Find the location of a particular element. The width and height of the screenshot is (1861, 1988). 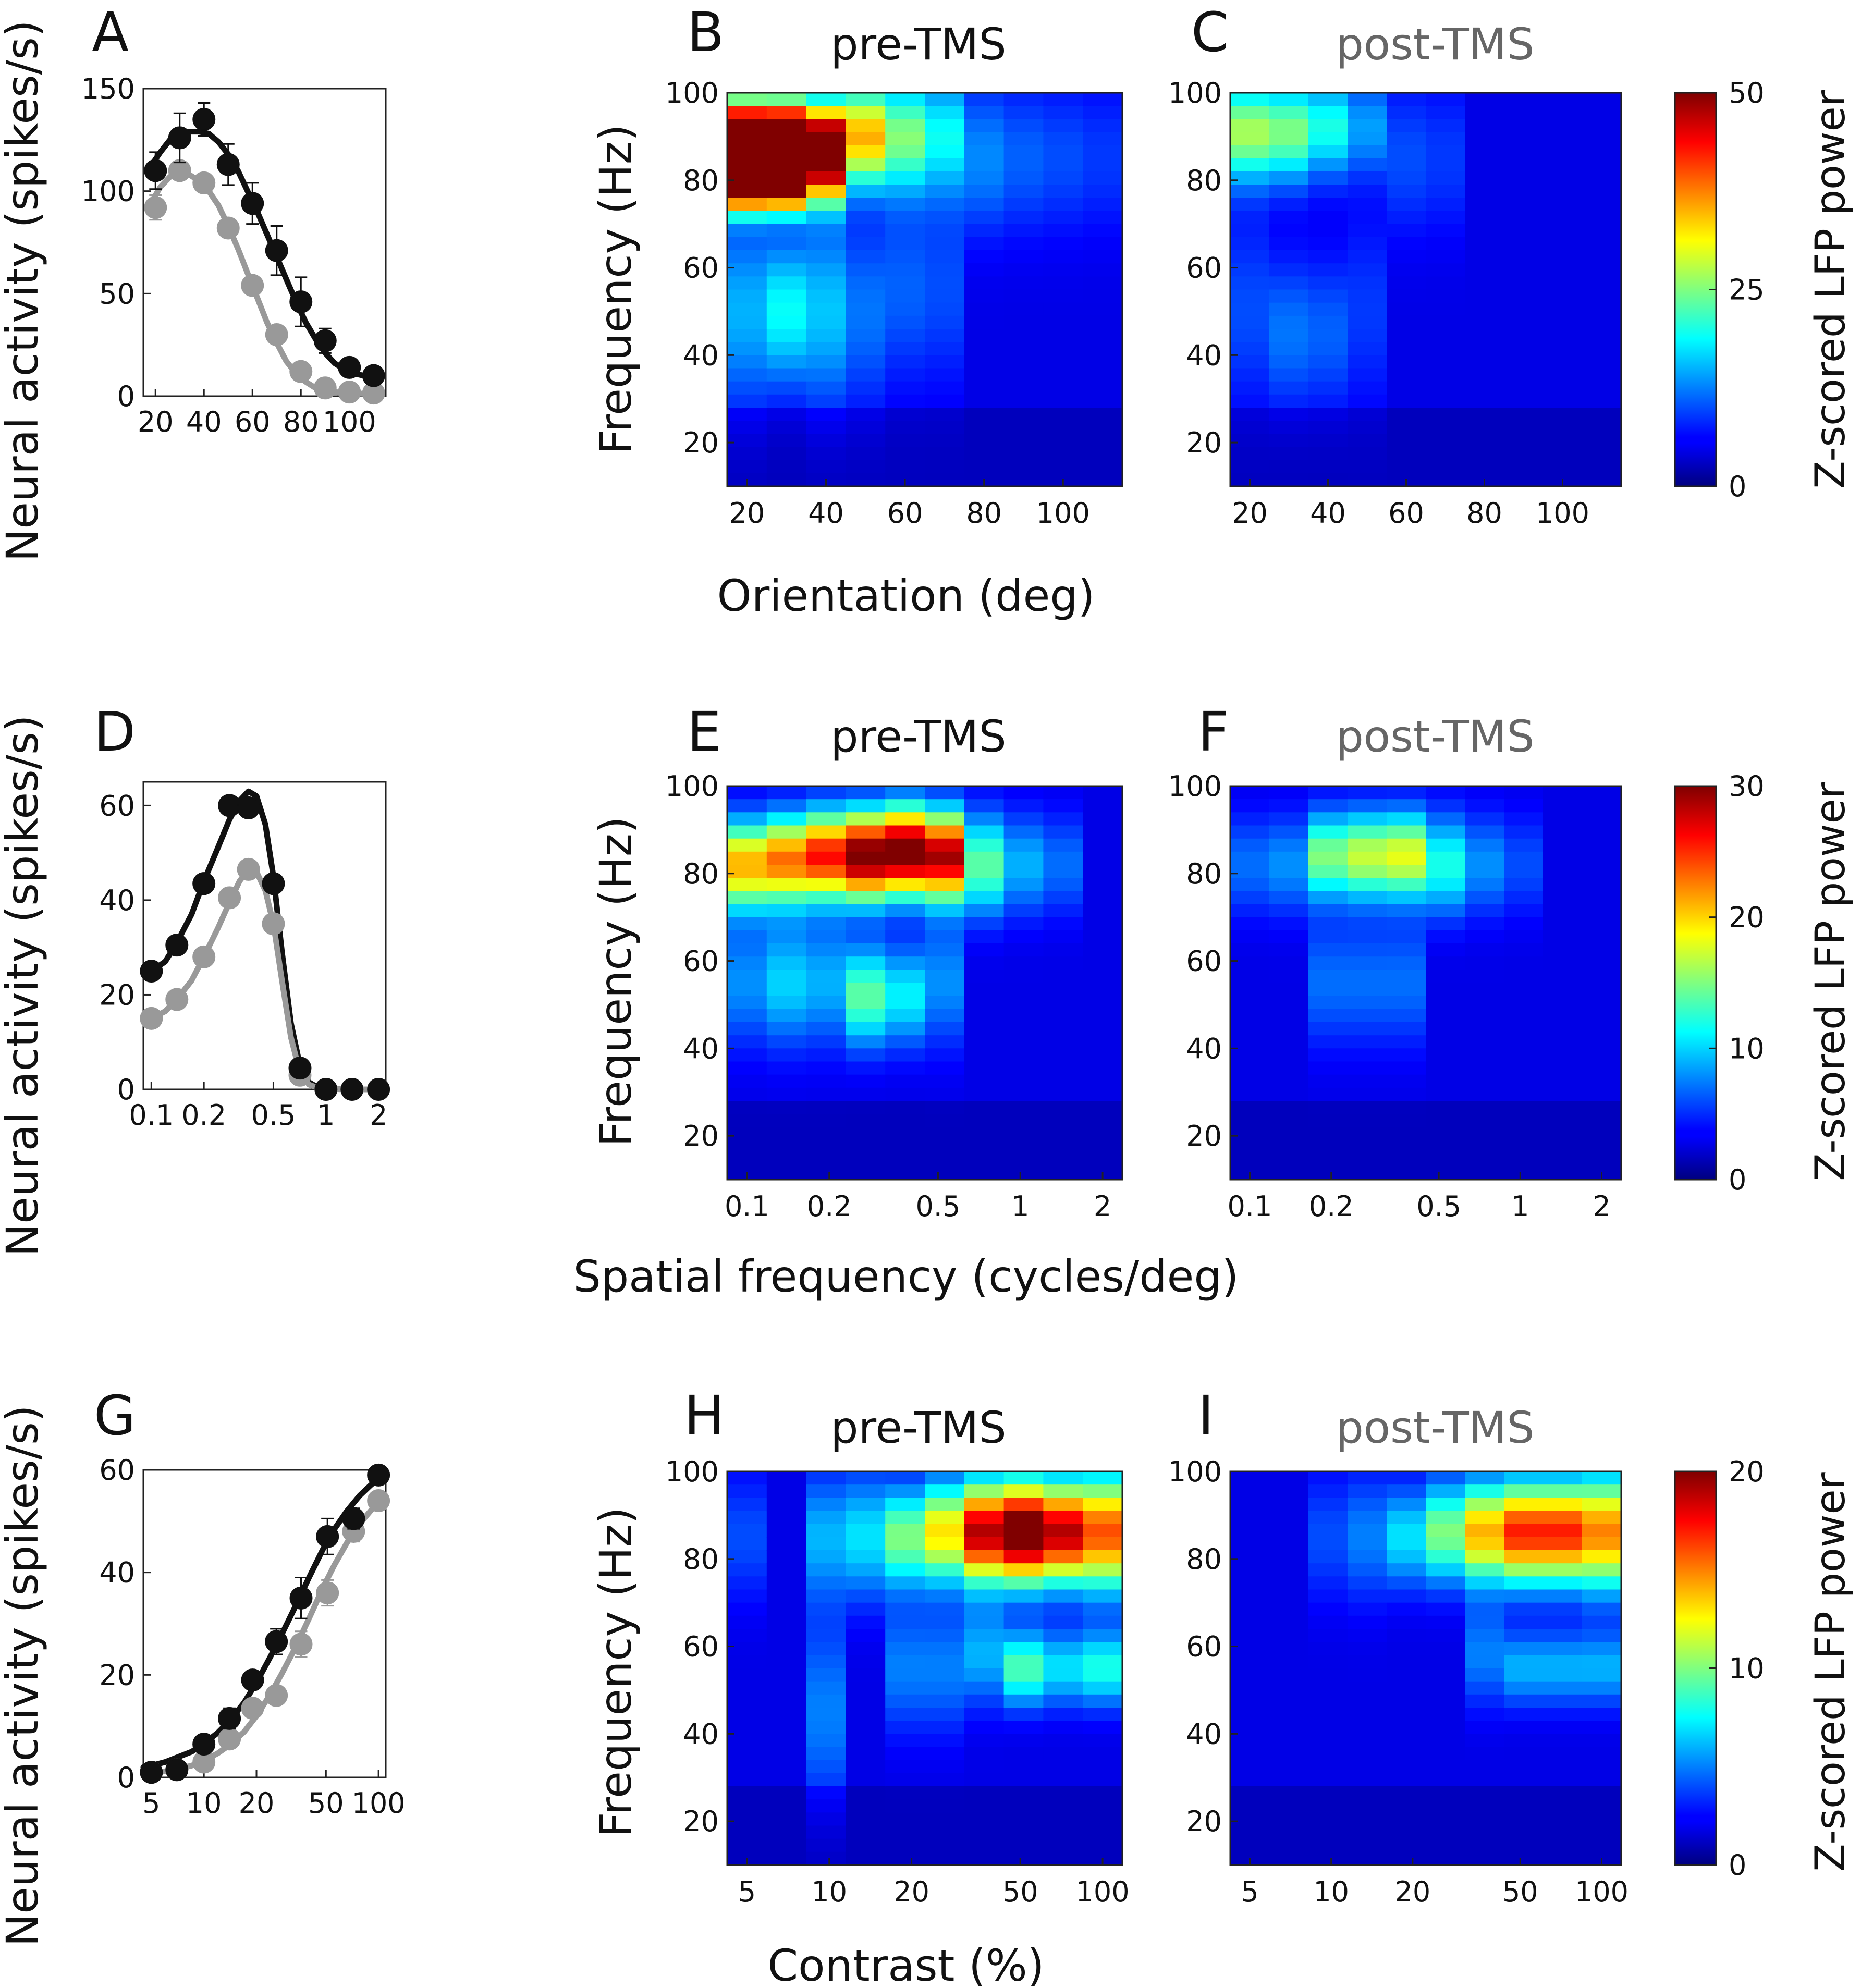

y-tick-label: 100 is located at coordinates (692, 93).